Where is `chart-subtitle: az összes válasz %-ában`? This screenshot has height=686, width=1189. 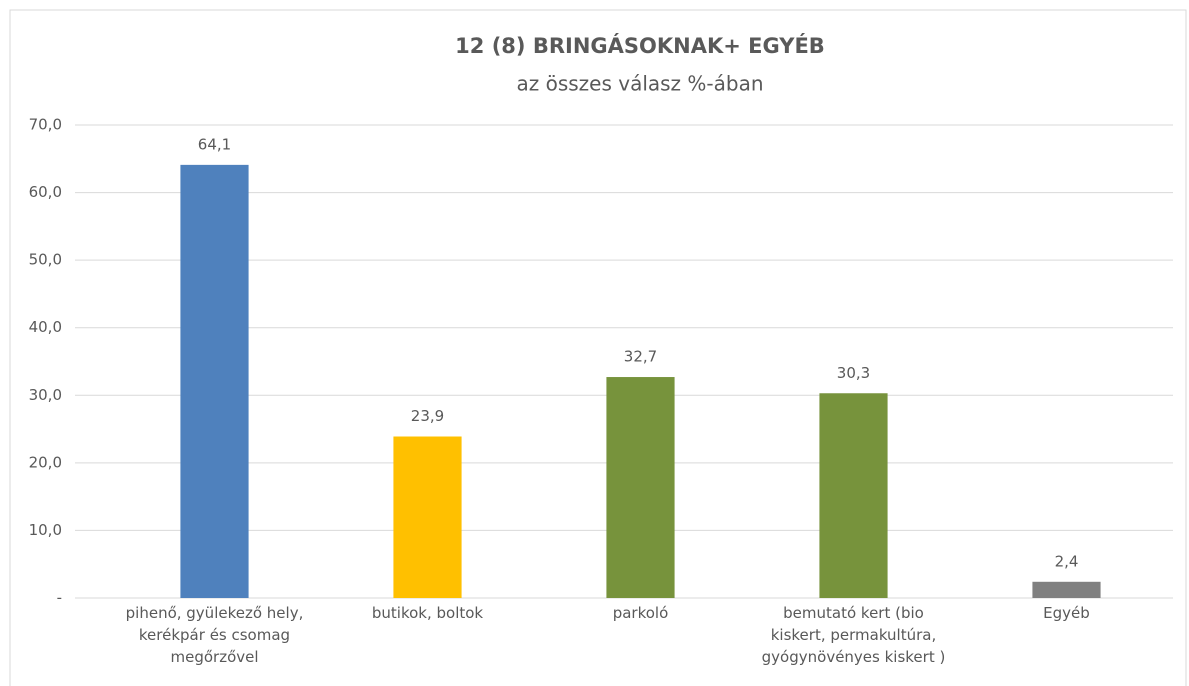
chart-subtitle: az összes válasz %-ában is located at coordinates (639, 84).